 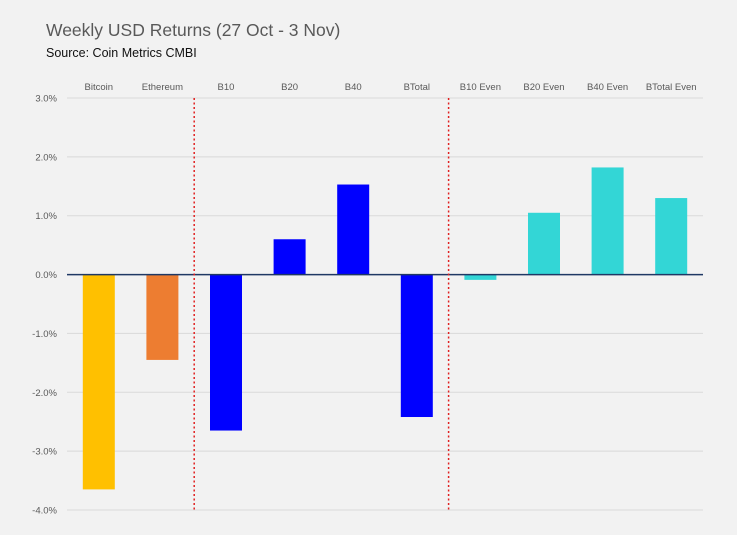 I want to click on bar-b40, so click(x=353, y=229).